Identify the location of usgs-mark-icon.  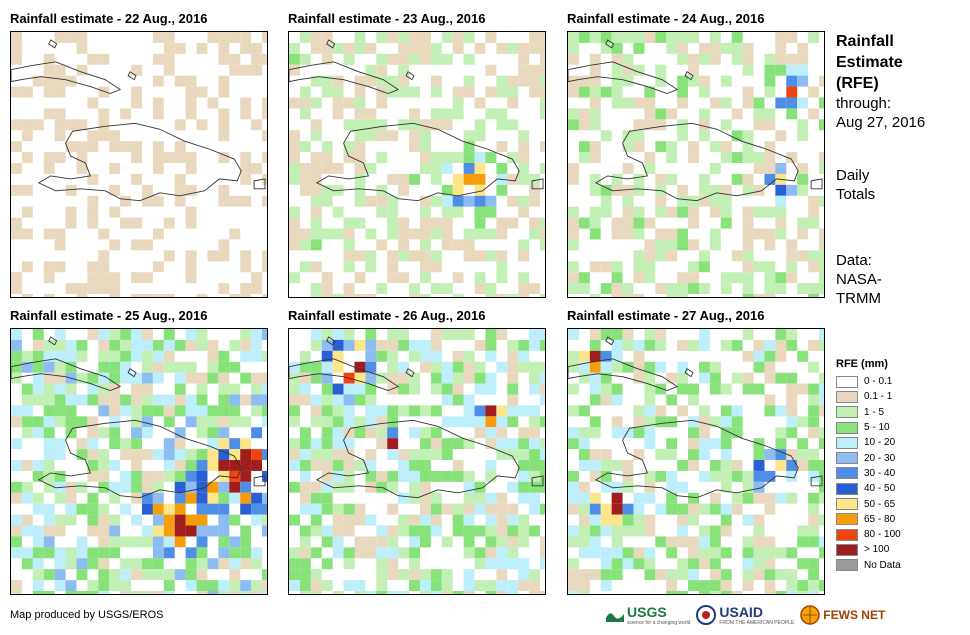
(615, 617).